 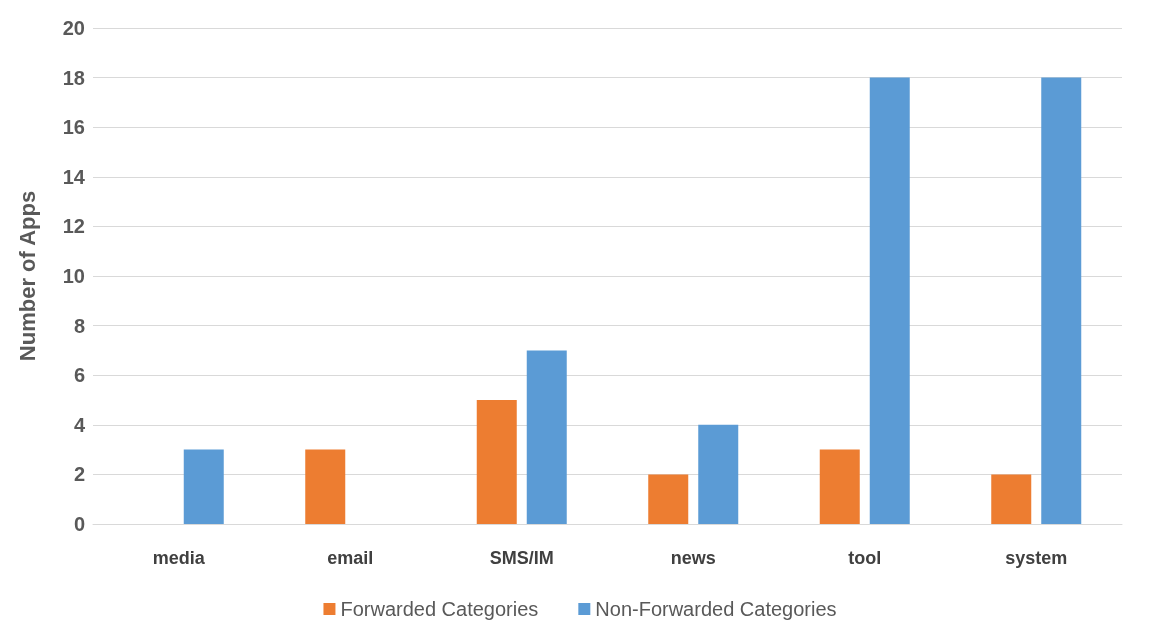 What do you see at coordinates (79, 474) in the screenshot?
I see `y-tick-label: 2` at bounding box center [79, 474].